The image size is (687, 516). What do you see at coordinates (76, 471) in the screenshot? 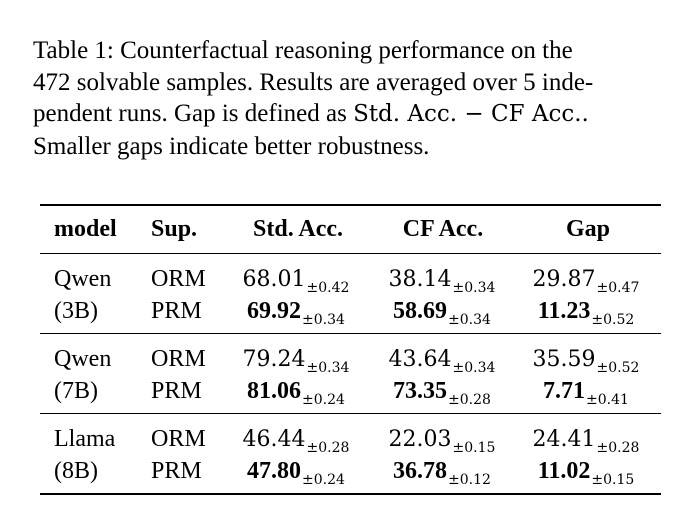
I see `model-size: (8B)` at bounding box center [76, 471].